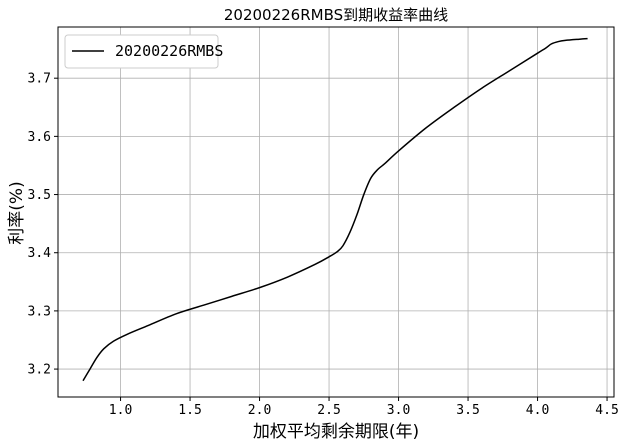 This screenshot has width=626, height=444. I want to click on chart-title: 20200226RMBS到期收益率曲线, so click(336, 15).